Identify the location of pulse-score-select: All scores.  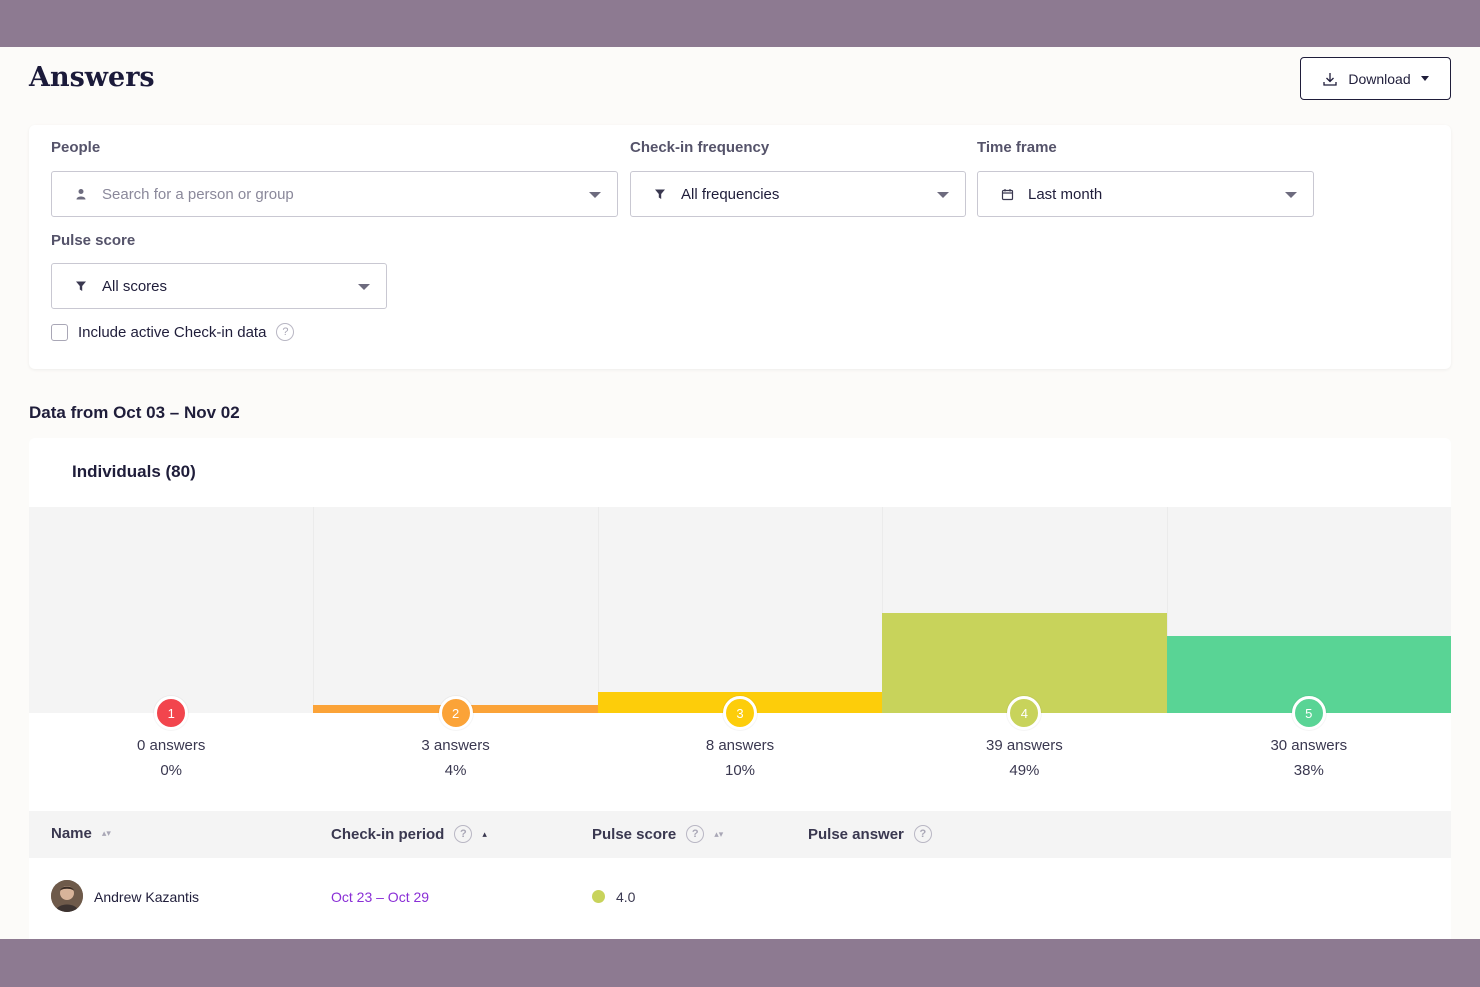
(219, 286).